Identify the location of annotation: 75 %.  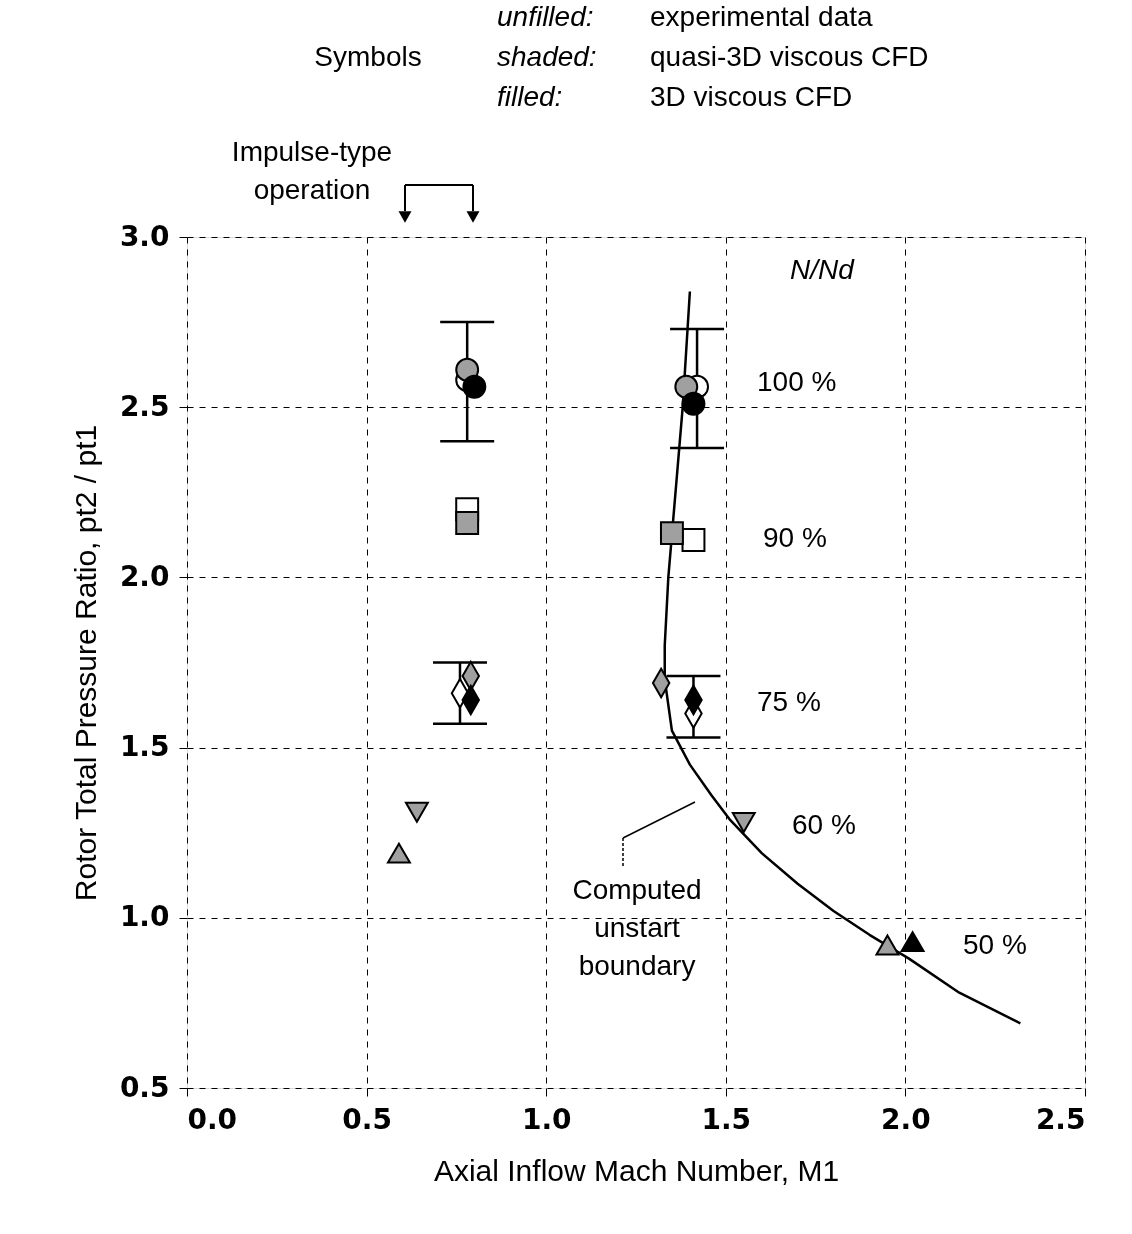
(789, 701).